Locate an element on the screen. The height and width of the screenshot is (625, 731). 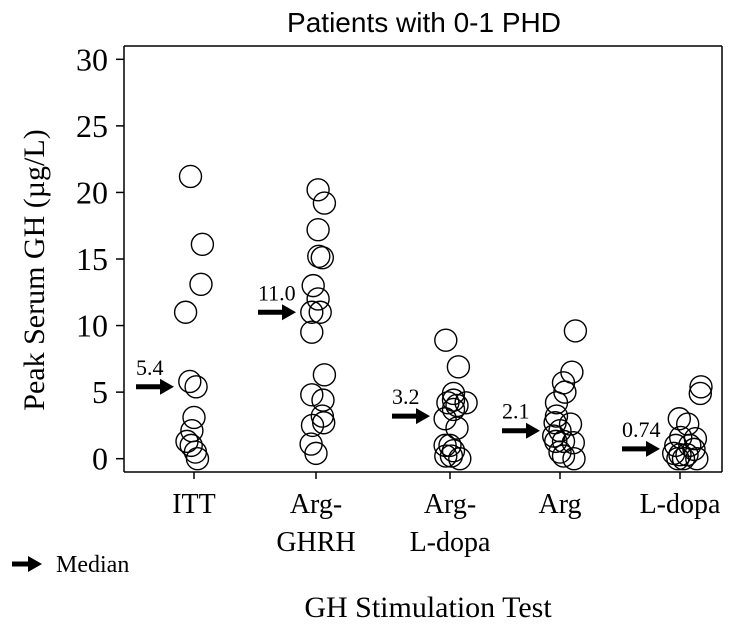
x-tick-label: ITT is located at coordinates (194, 504).